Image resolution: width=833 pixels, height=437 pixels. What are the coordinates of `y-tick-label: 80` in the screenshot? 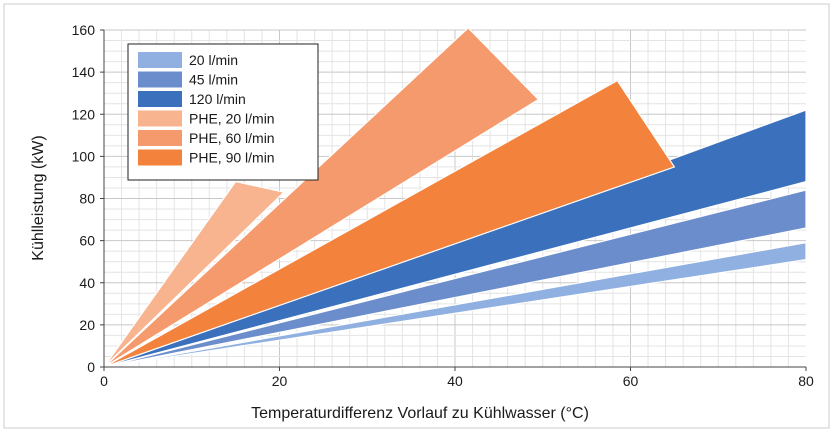 It's located at (87, 199).